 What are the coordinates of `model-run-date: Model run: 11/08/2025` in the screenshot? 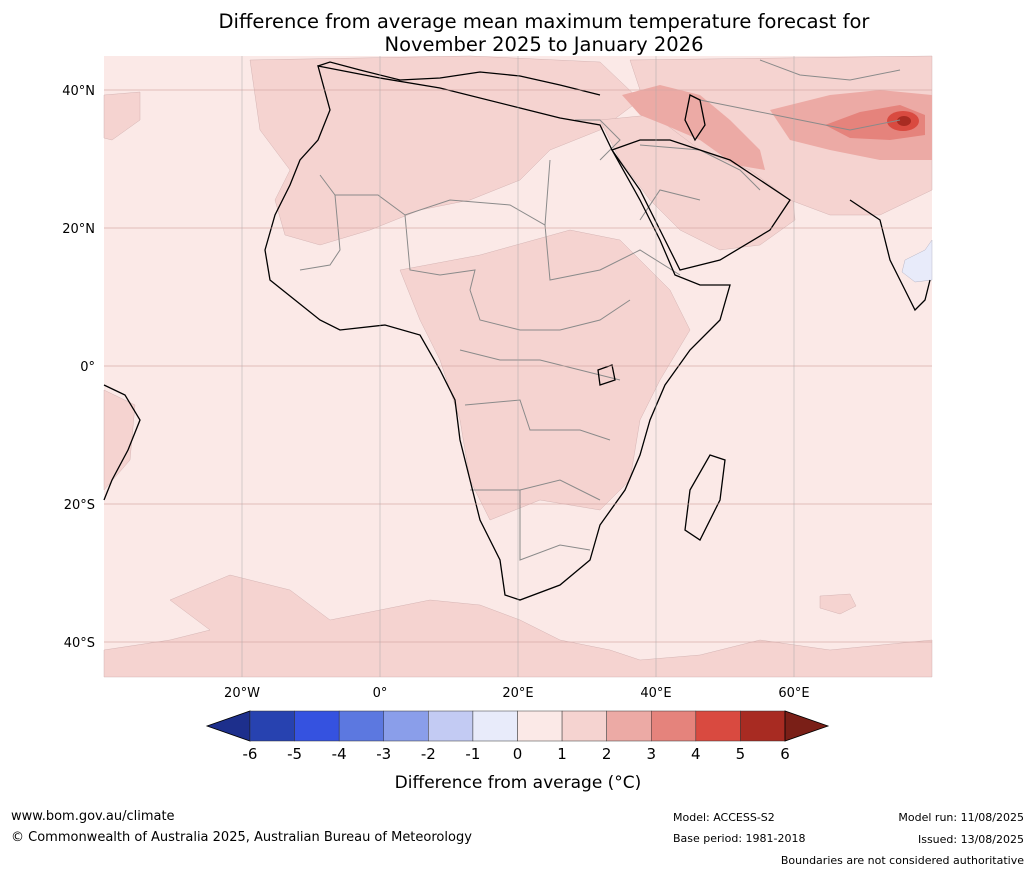 It's located at (961, 817).